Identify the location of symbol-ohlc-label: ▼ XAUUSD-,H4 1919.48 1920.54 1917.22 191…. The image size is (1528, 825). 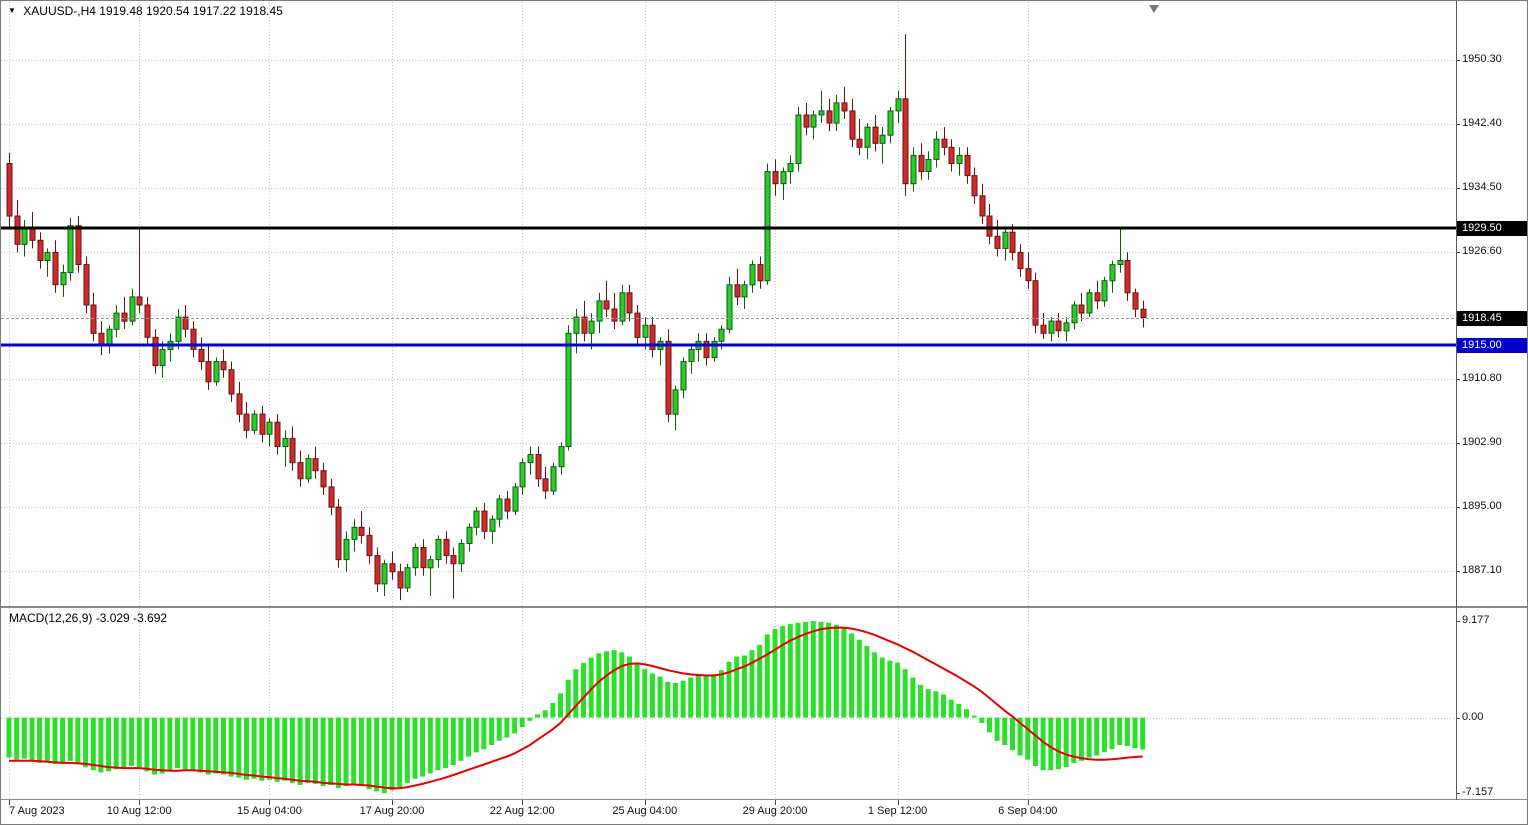
(145, 11).